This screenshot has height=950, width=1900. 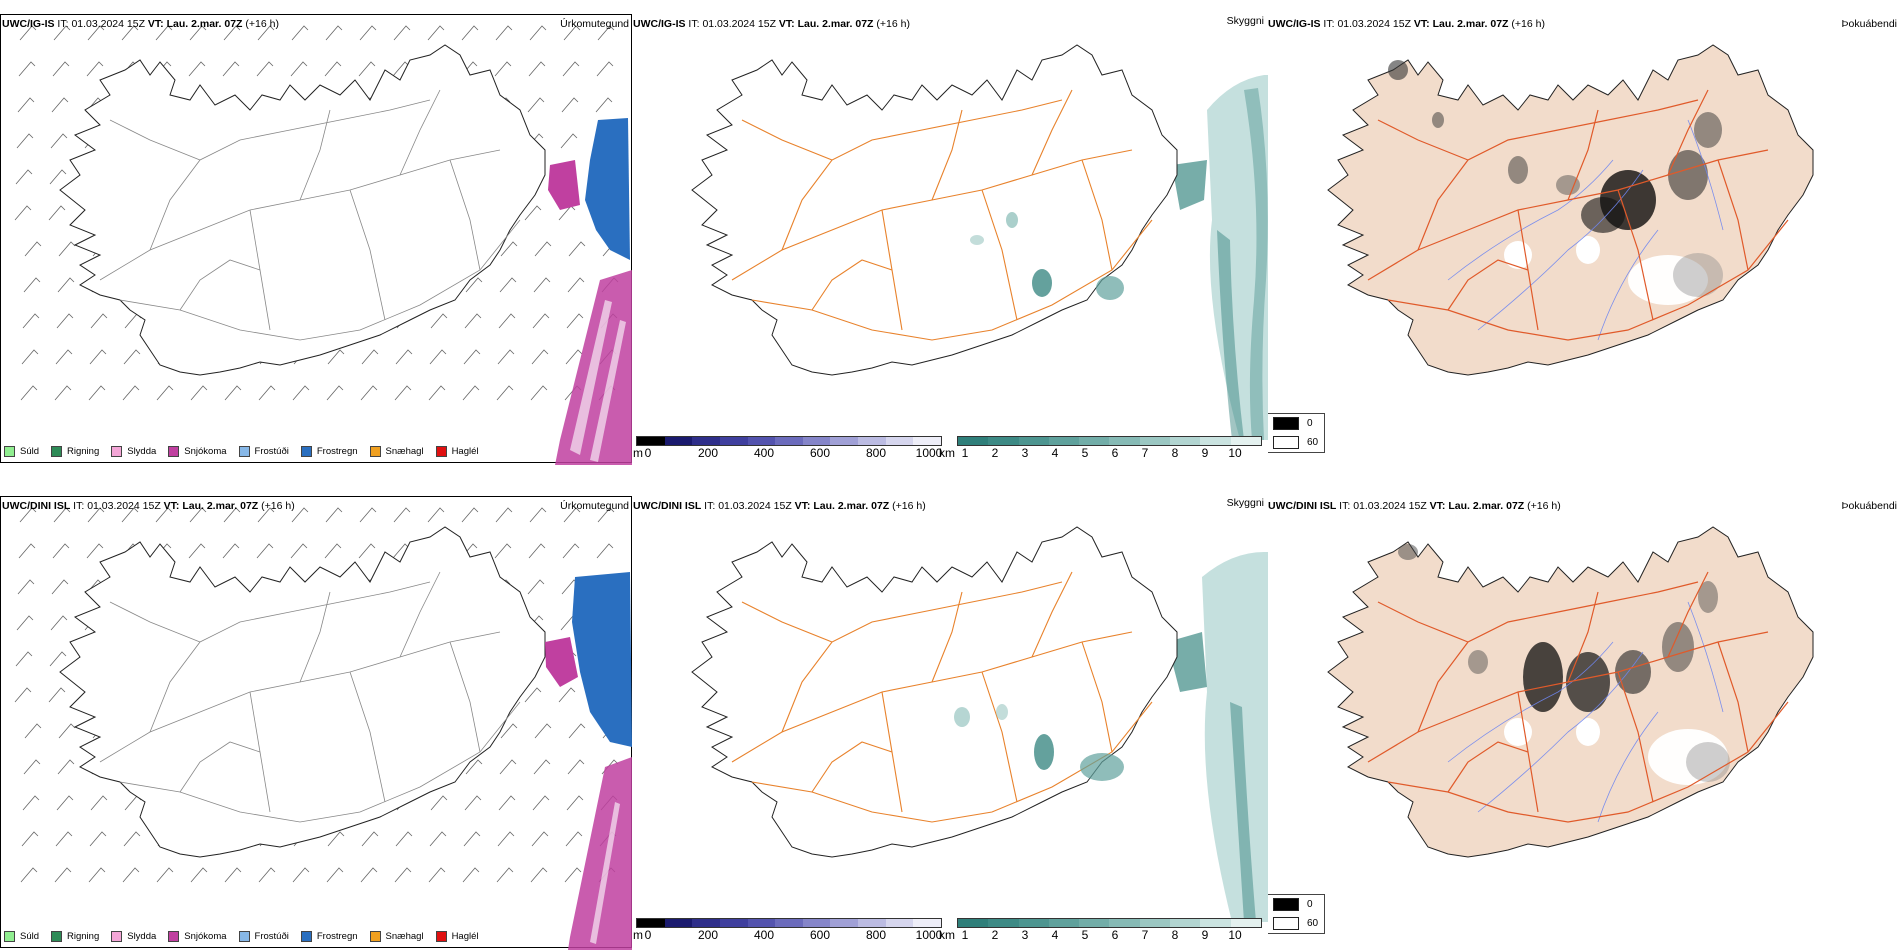 What do you see at coordinates (1470, 24) in the screenshot?
I see `vt-value: Lau. 2.mar. 07Z` at bounding box center [1470, 24].